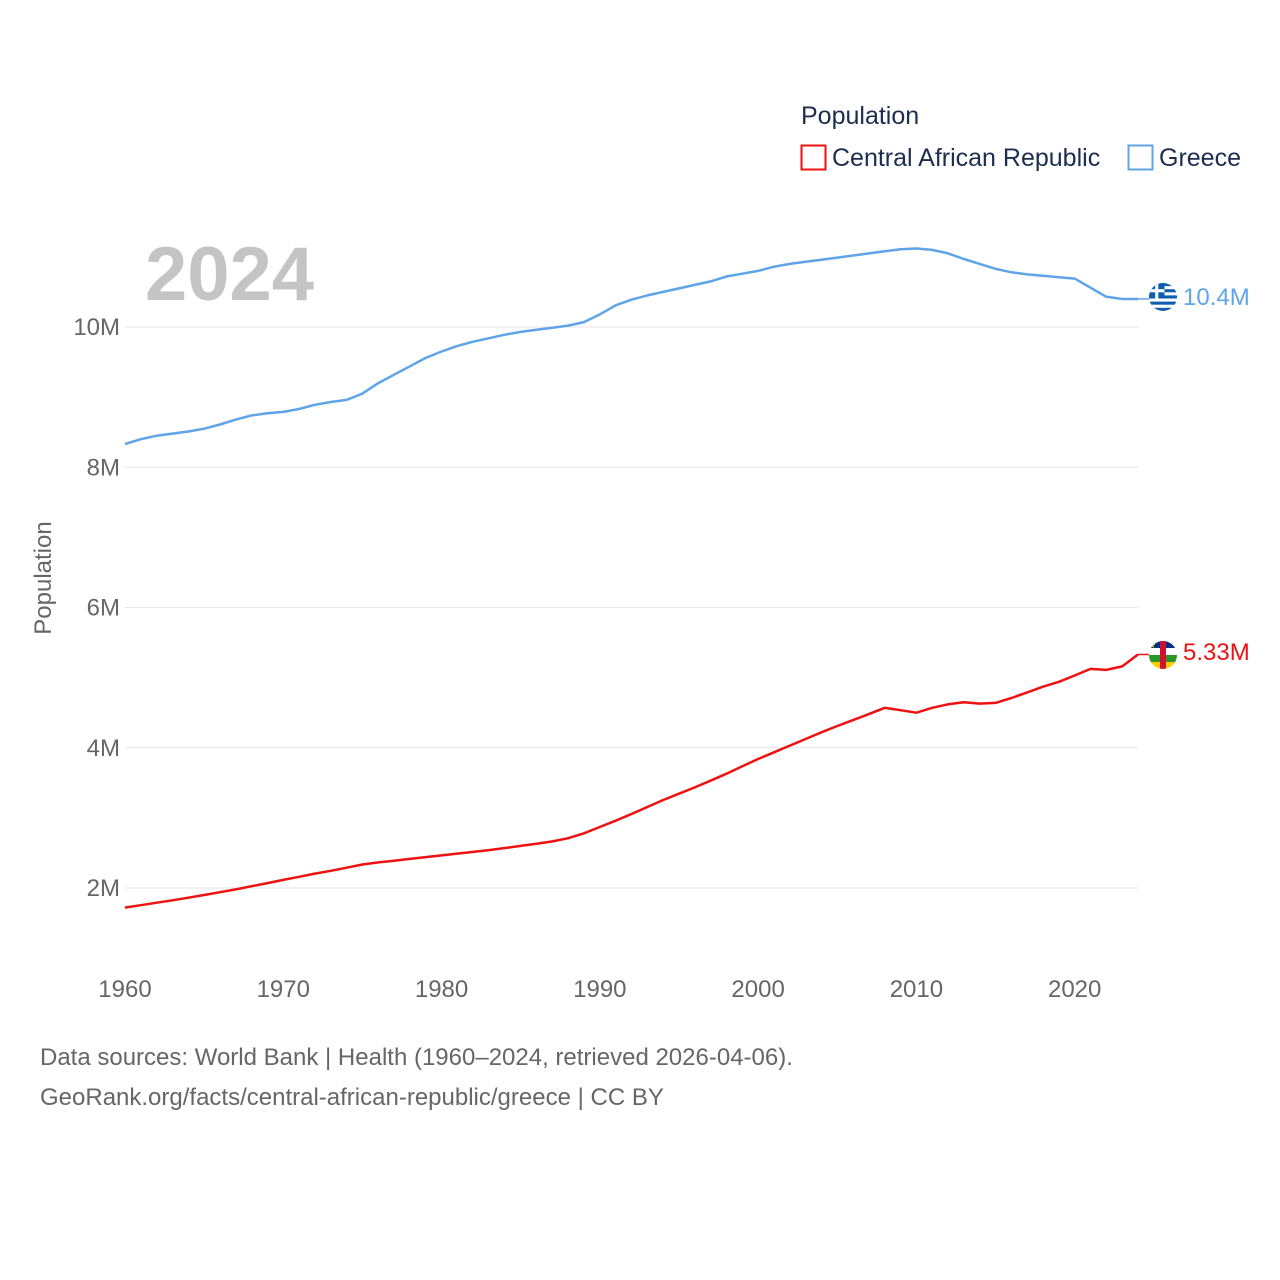 The width and height of the screenshot is (1280, 1280). I want to click on x-axis-ticks: 1960 1970 1980 1990 2000 2010 2020, so click(599, 989).